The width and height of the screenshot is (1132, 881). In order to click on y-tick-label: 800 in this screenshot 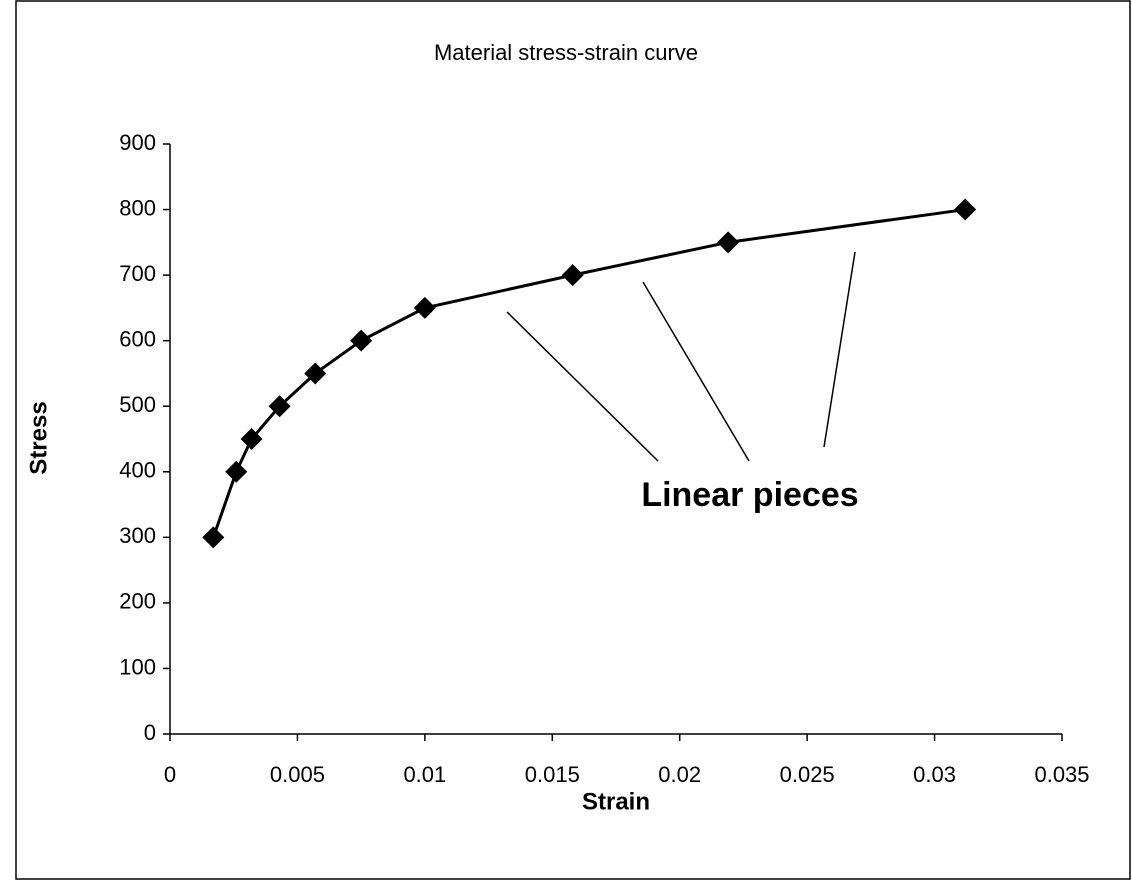, I will do `click(137, 207)`.